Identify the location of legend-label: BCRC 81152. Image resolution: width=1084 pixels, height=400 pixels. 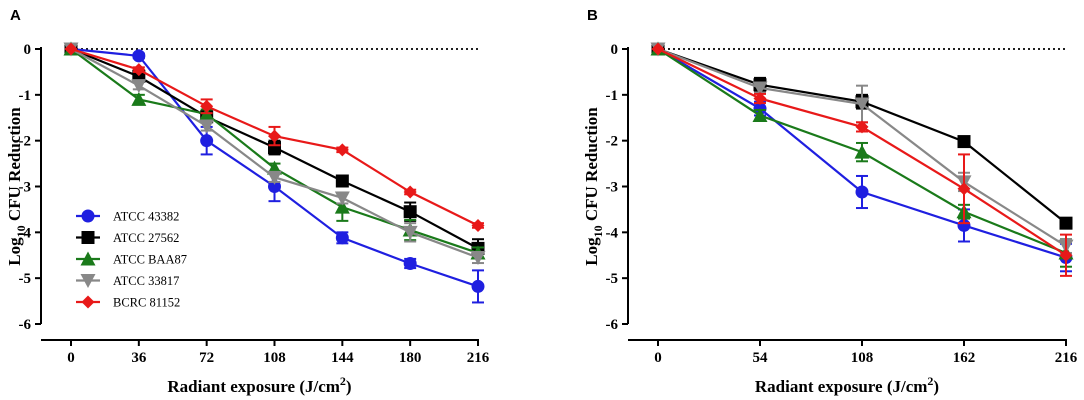
(146, 303).